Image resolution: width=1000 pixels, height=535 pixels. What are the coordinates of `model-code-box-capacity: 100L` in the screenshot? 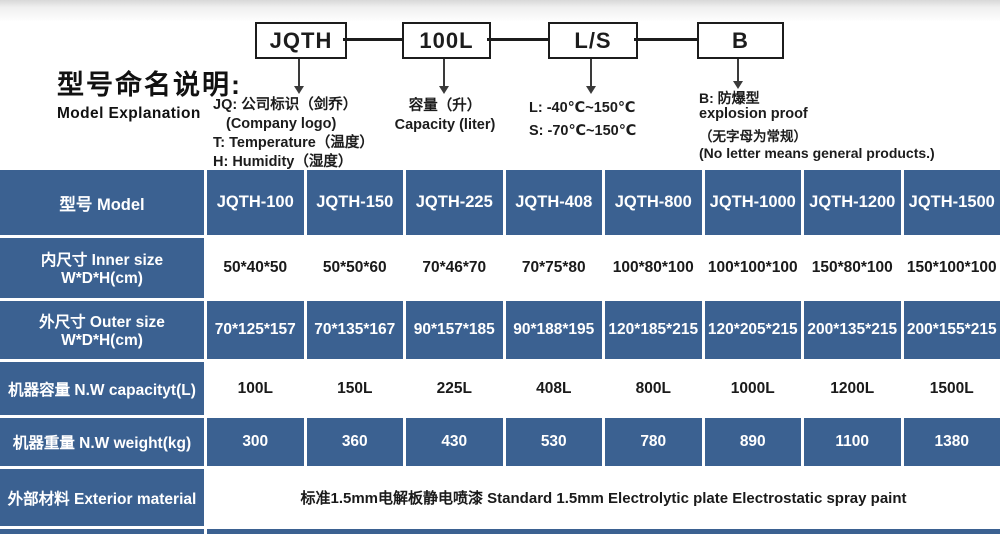 It's located at (446, 40).